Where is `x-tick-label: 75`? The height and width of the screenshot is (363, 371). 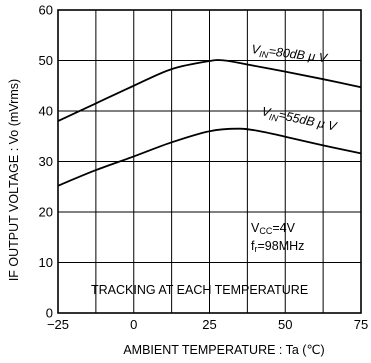
x-tick-label: 75 is located at coordinates (361, 324).